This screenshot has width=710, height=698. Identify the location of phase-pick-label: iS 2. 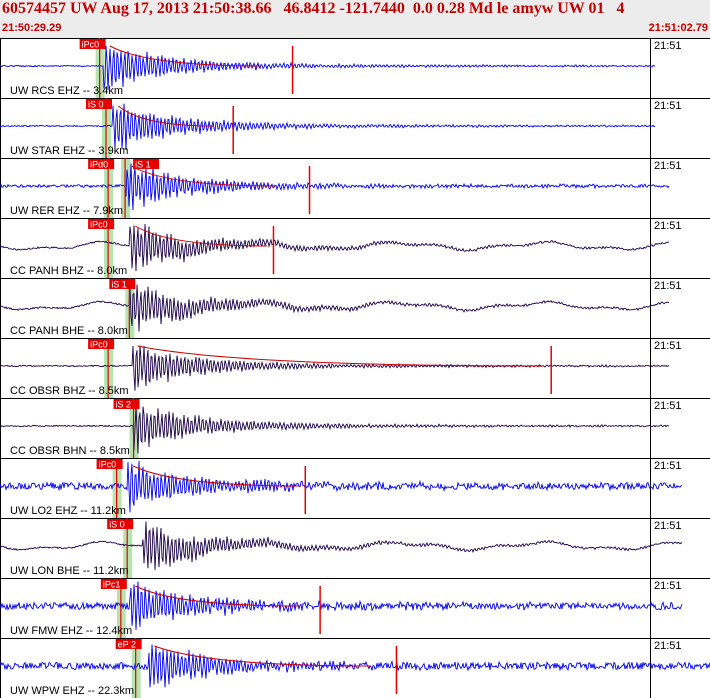
(124, 405).